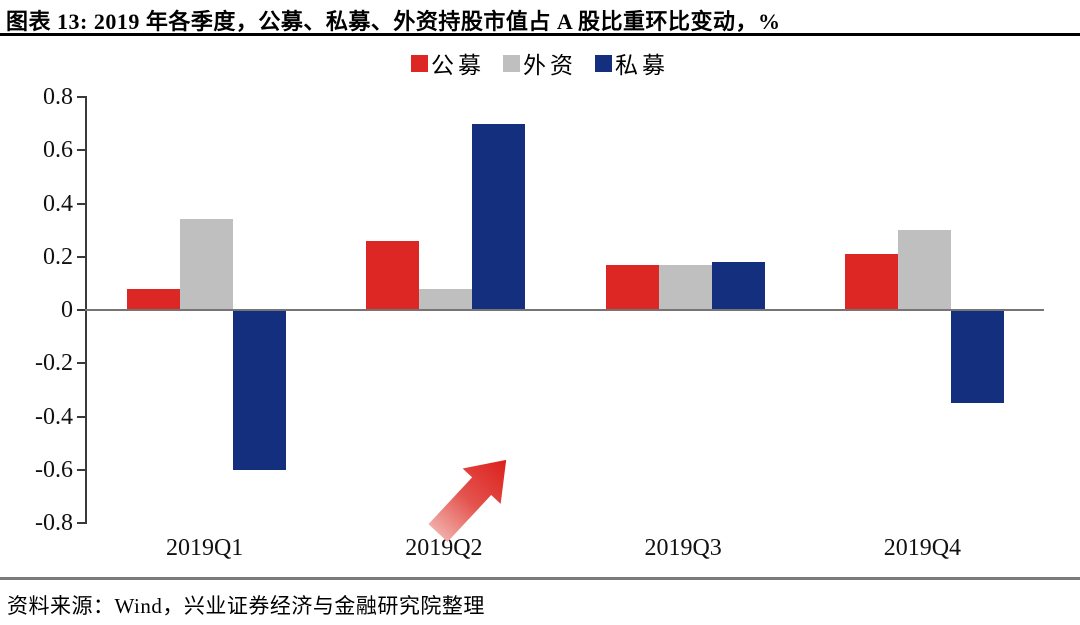  I want to click on legend: 公募 外资 私募, so click(540, 64).